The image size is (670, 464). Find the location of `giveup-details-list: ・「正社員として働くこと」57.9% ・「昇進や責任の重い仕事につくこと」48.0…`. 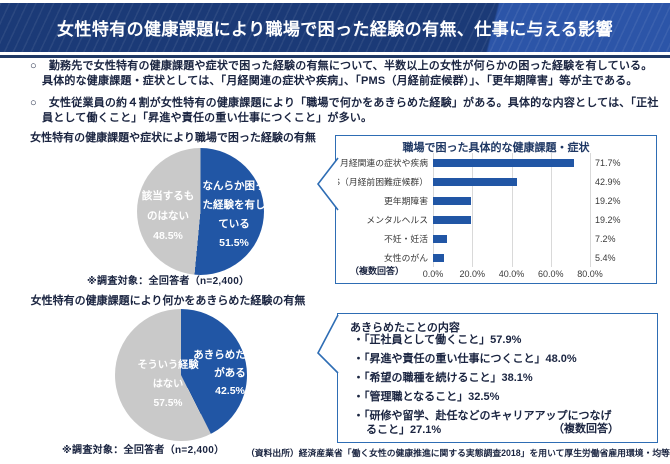

giveup-details-list: ・「正社員として働くこと」57.9% ・「昇進や責任の重い仕事につくこと」48.0… is located at coordinates (498, 388).